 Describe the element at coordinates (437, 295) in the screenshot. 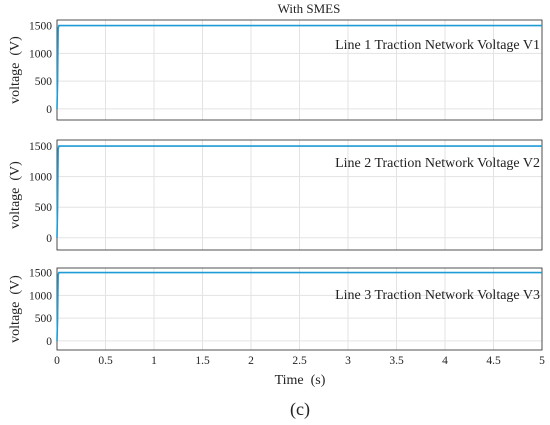

I see `panel-annotation: Line 3 Traction Network Voltage V3` at that location.